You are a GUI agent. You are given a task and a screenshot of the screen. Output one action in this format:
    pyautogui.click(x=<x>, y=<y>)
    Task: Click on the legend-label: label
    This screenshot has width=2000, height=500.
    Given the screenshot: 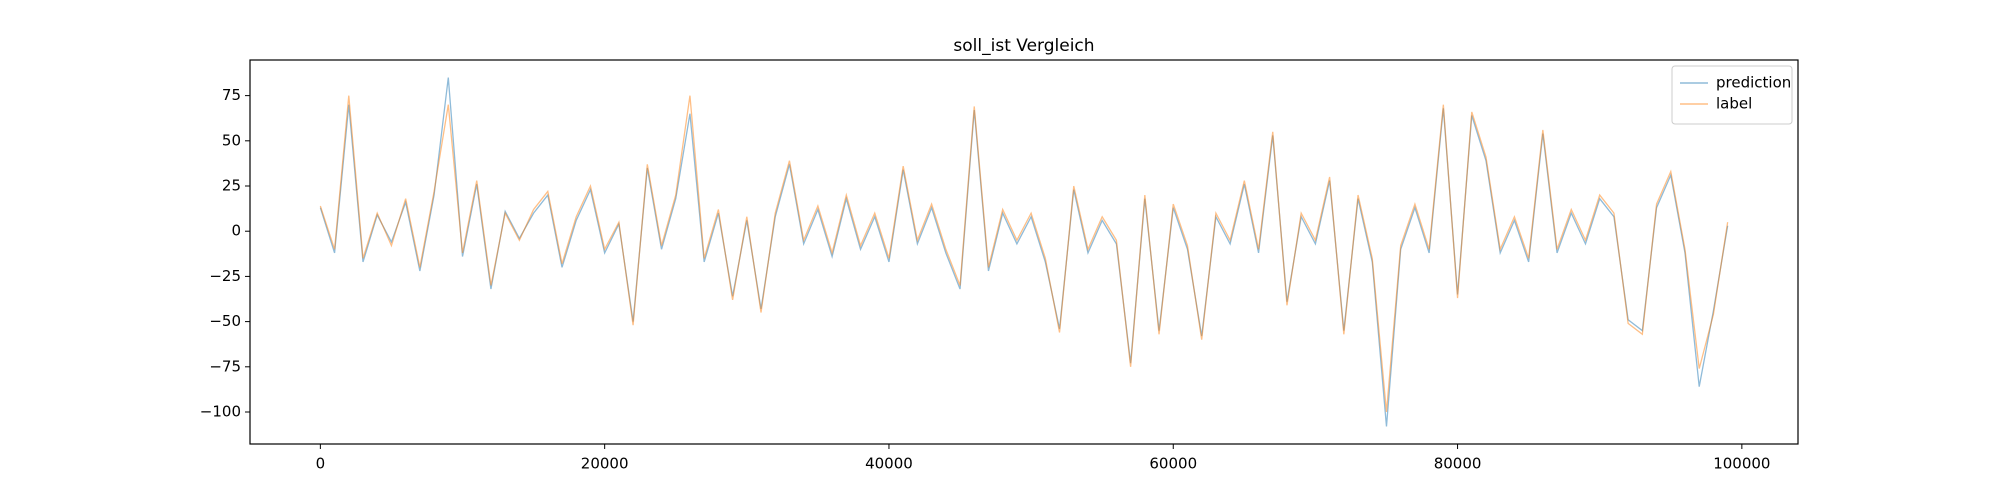 What is the action you would take?
    pyautogui.click(x=1734, y=104)
    